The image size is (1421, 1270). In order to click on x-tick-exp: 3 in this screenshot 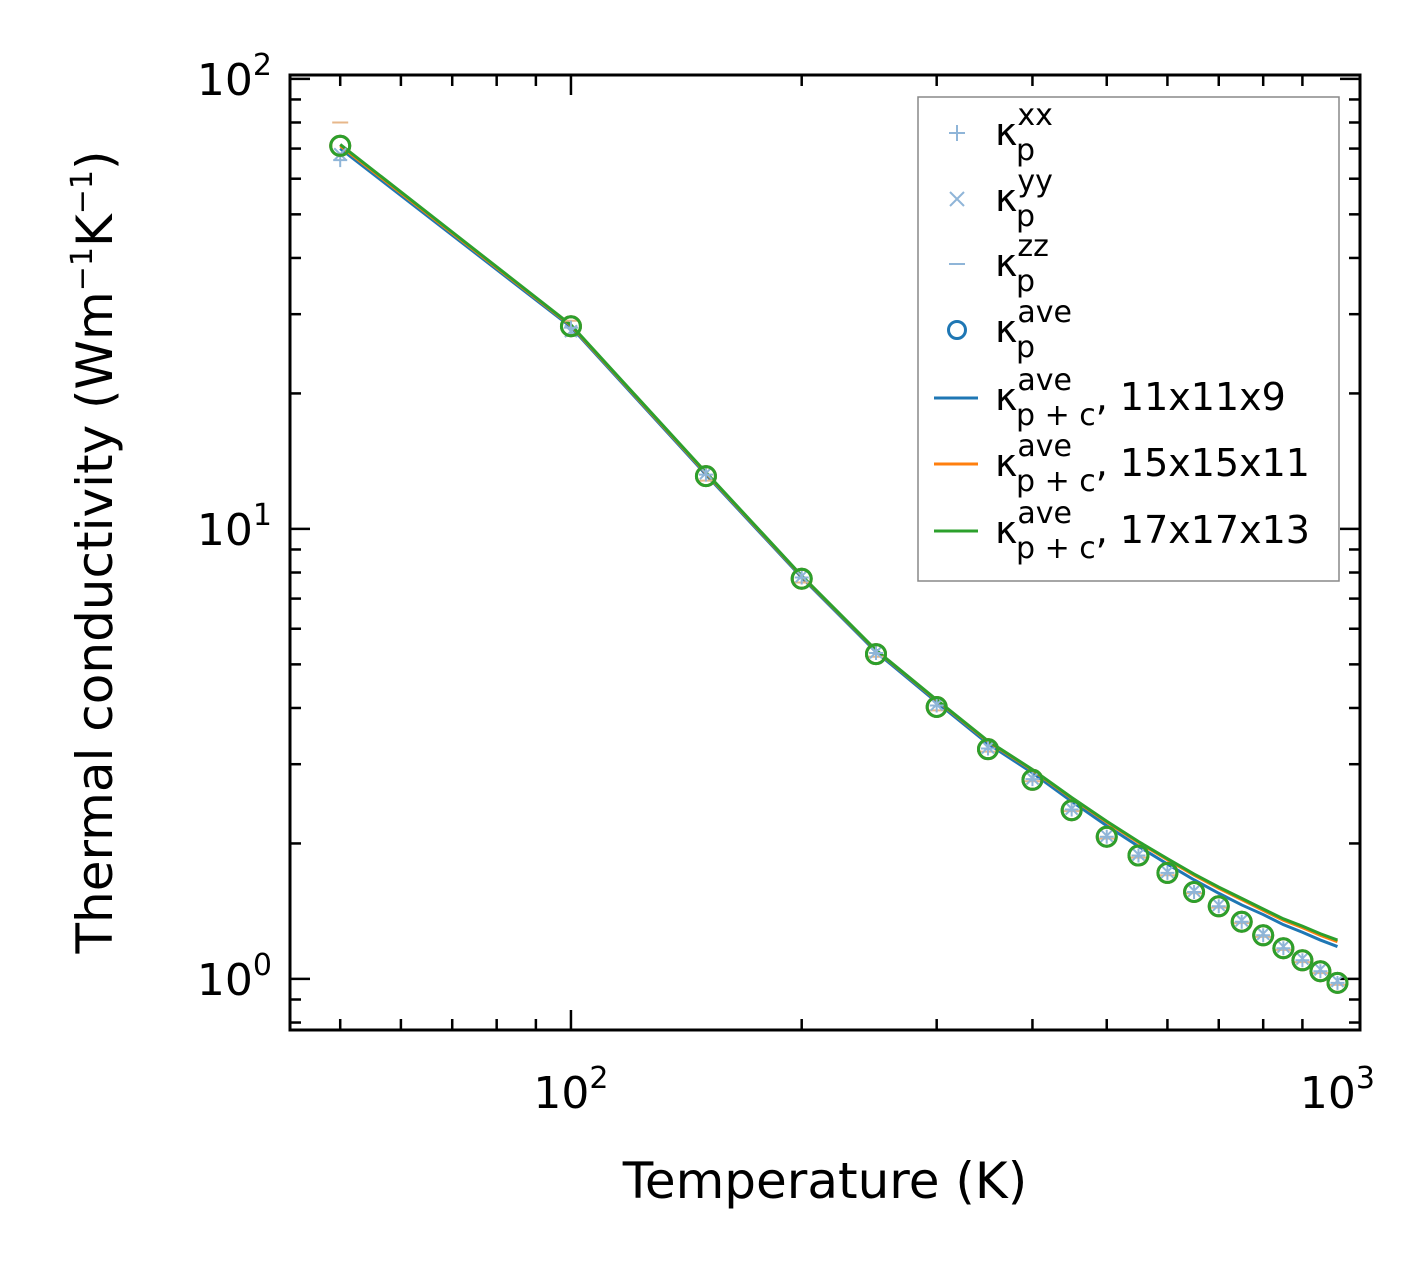, I will do `click(1365, 1078)`.